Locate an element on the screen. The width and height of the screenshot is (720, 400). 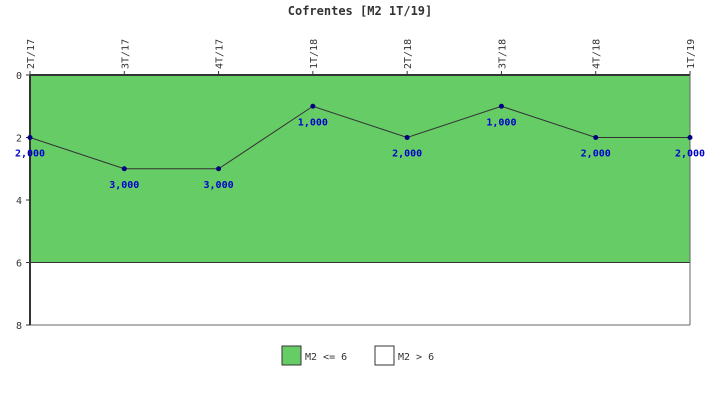
legend: M2 <= 6 M2 > 6 is located at coordinates (357, 355).